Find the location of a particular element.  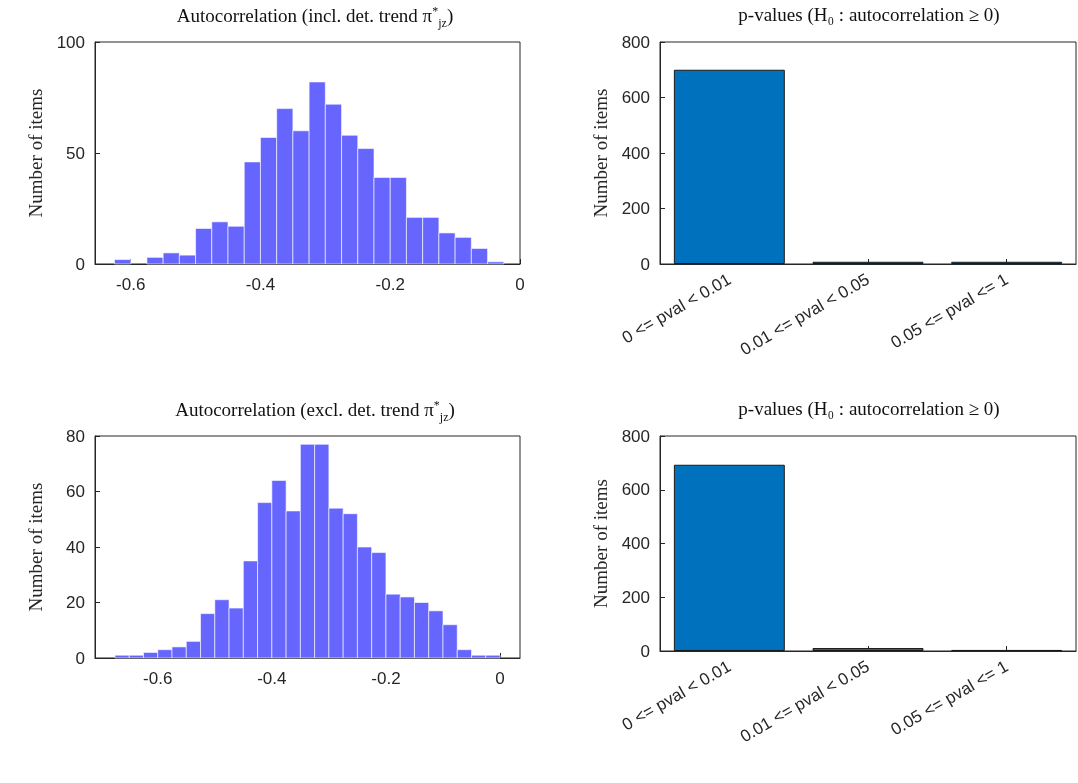

y-tick-label: 60 is located at coordinates (75, 491).